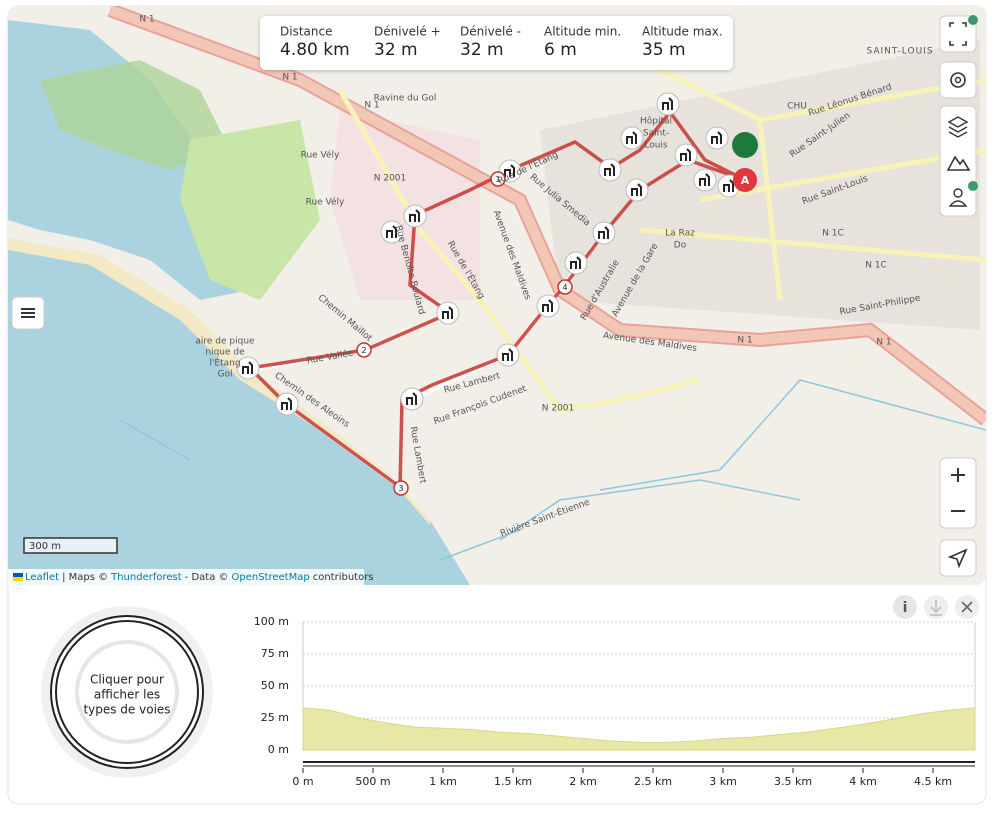  I want to click on map-label: nique de, so click(225, 353).